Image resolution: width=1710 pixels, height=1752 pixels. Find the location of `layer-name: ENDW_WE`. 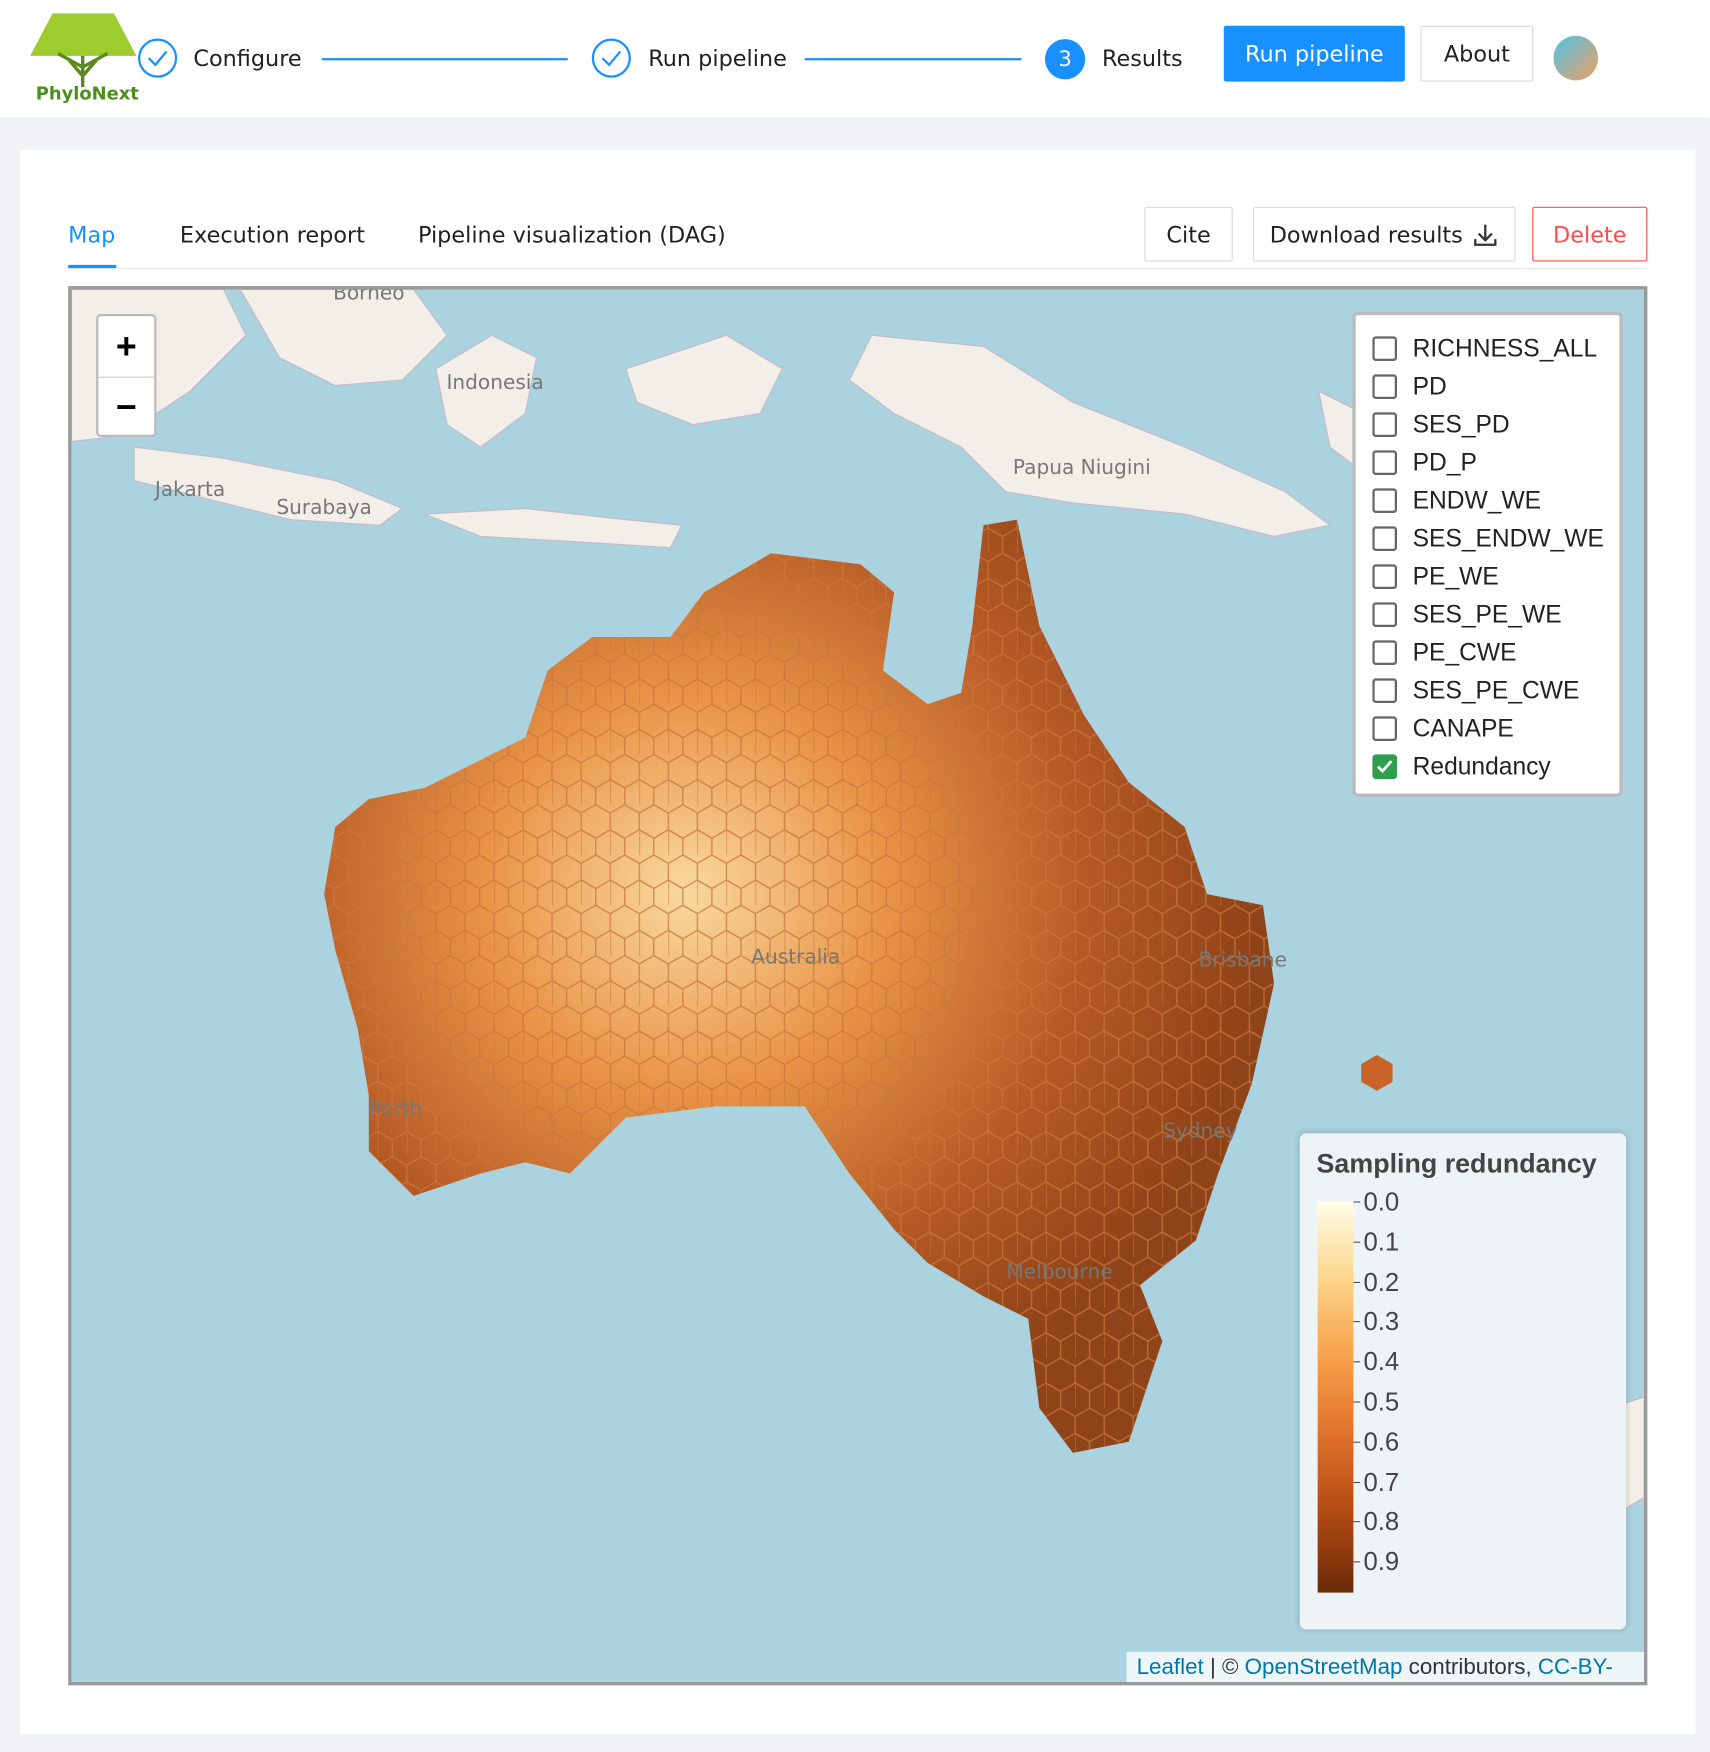

layer-name: ENDW_WE is located at coordinates (1477, 500).